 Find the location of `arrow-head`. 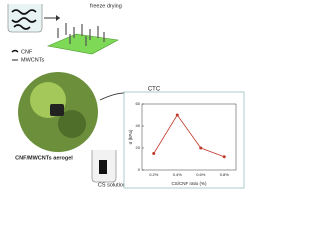

arrow-head is located at coordinates (58, 18).